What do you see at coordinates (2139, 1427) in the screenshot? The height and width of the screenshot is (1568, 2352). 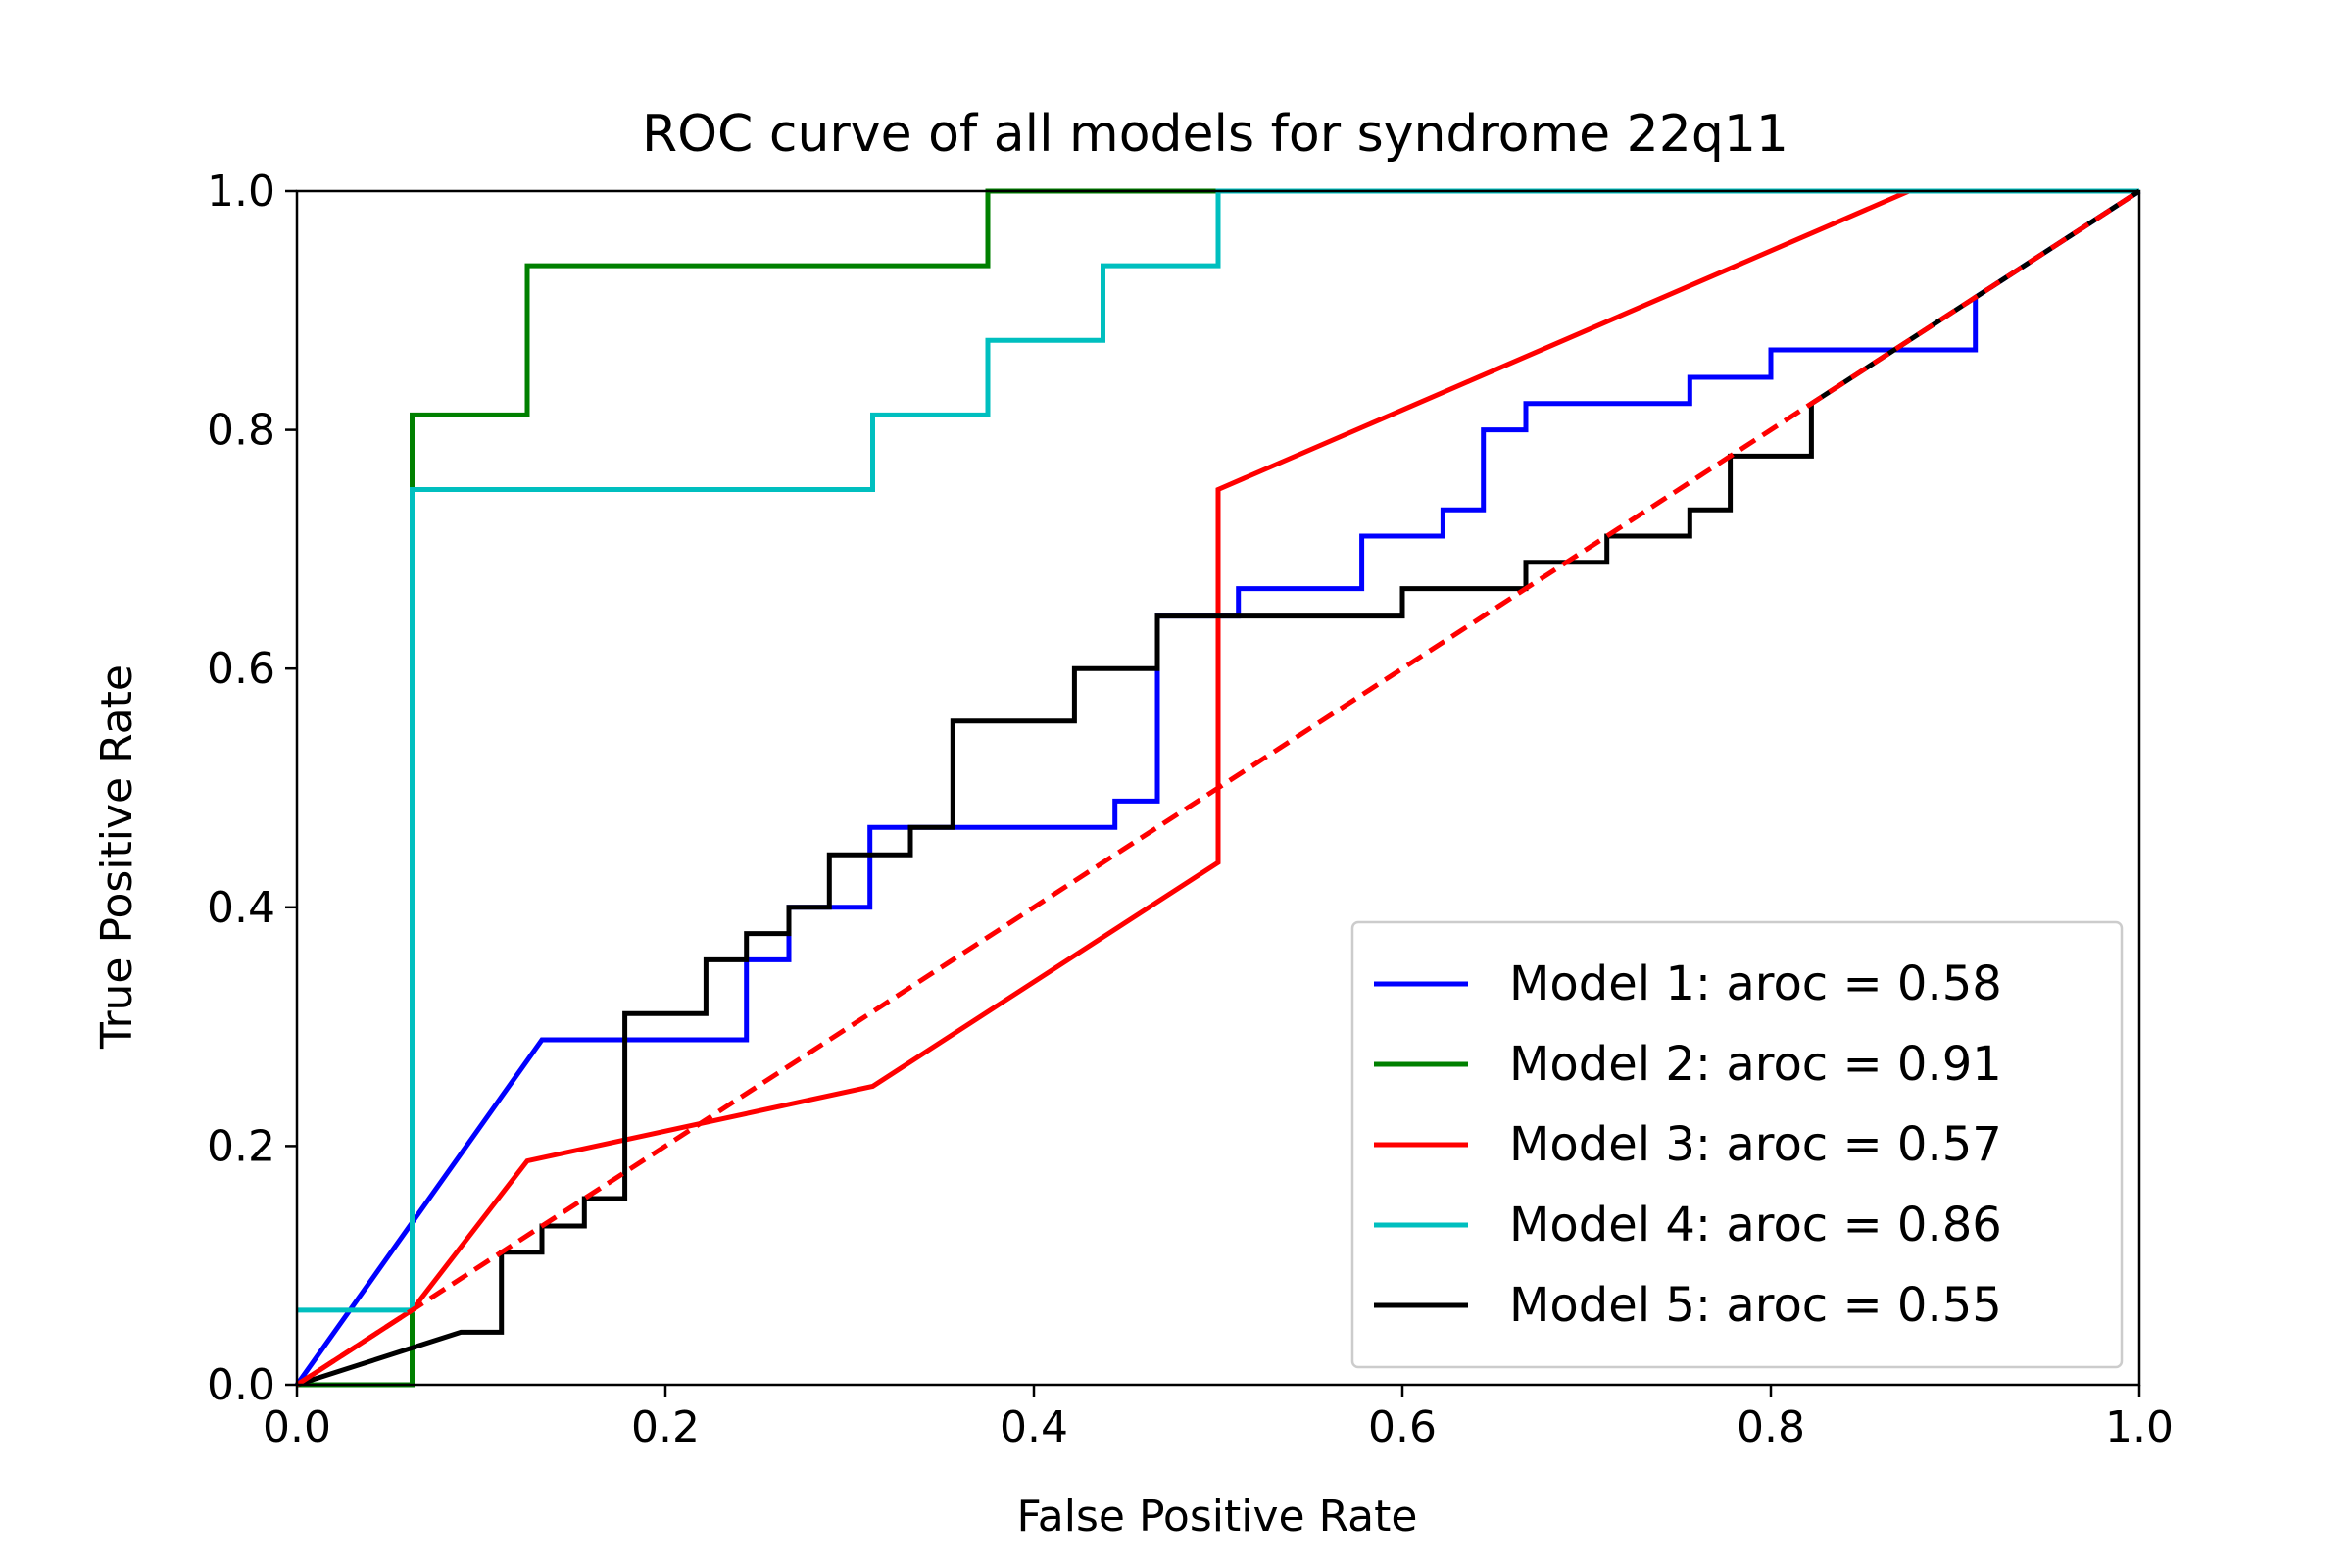 I see `x-tick-label: 1.0` at bounding box center [2139, 1427].